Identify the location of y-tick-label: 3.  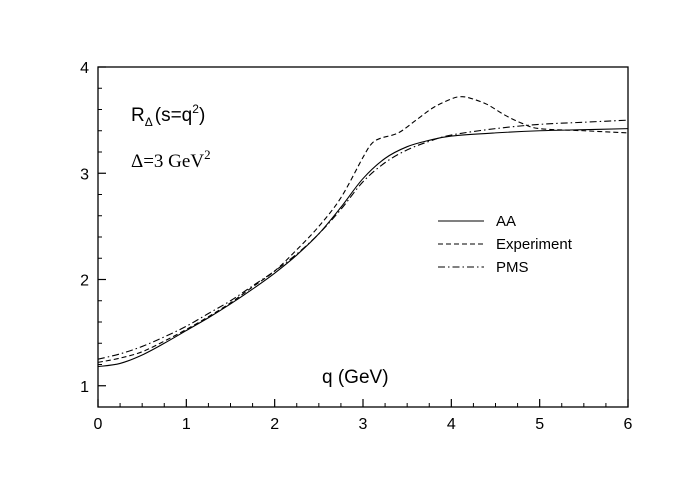
(84, 174).